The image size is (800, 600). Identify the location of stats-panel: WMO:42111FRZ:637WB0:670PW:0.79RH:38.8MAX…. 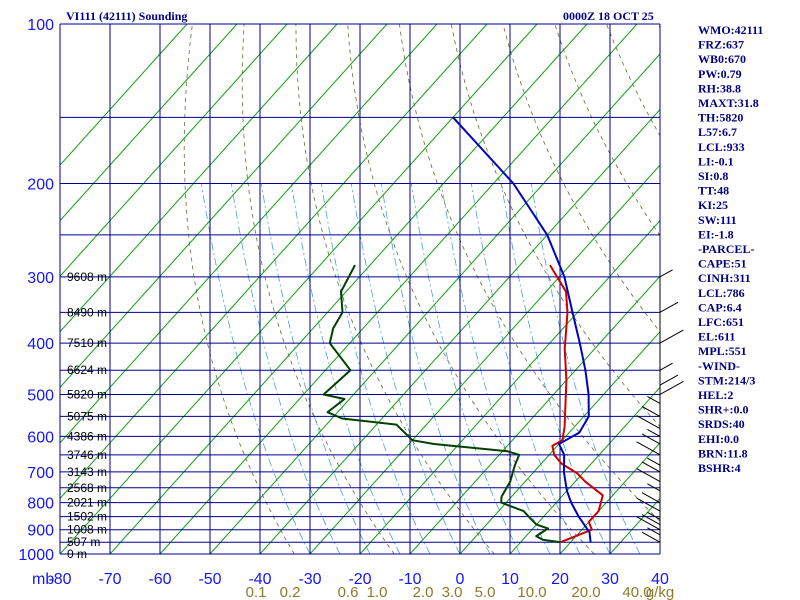
(730, 249).